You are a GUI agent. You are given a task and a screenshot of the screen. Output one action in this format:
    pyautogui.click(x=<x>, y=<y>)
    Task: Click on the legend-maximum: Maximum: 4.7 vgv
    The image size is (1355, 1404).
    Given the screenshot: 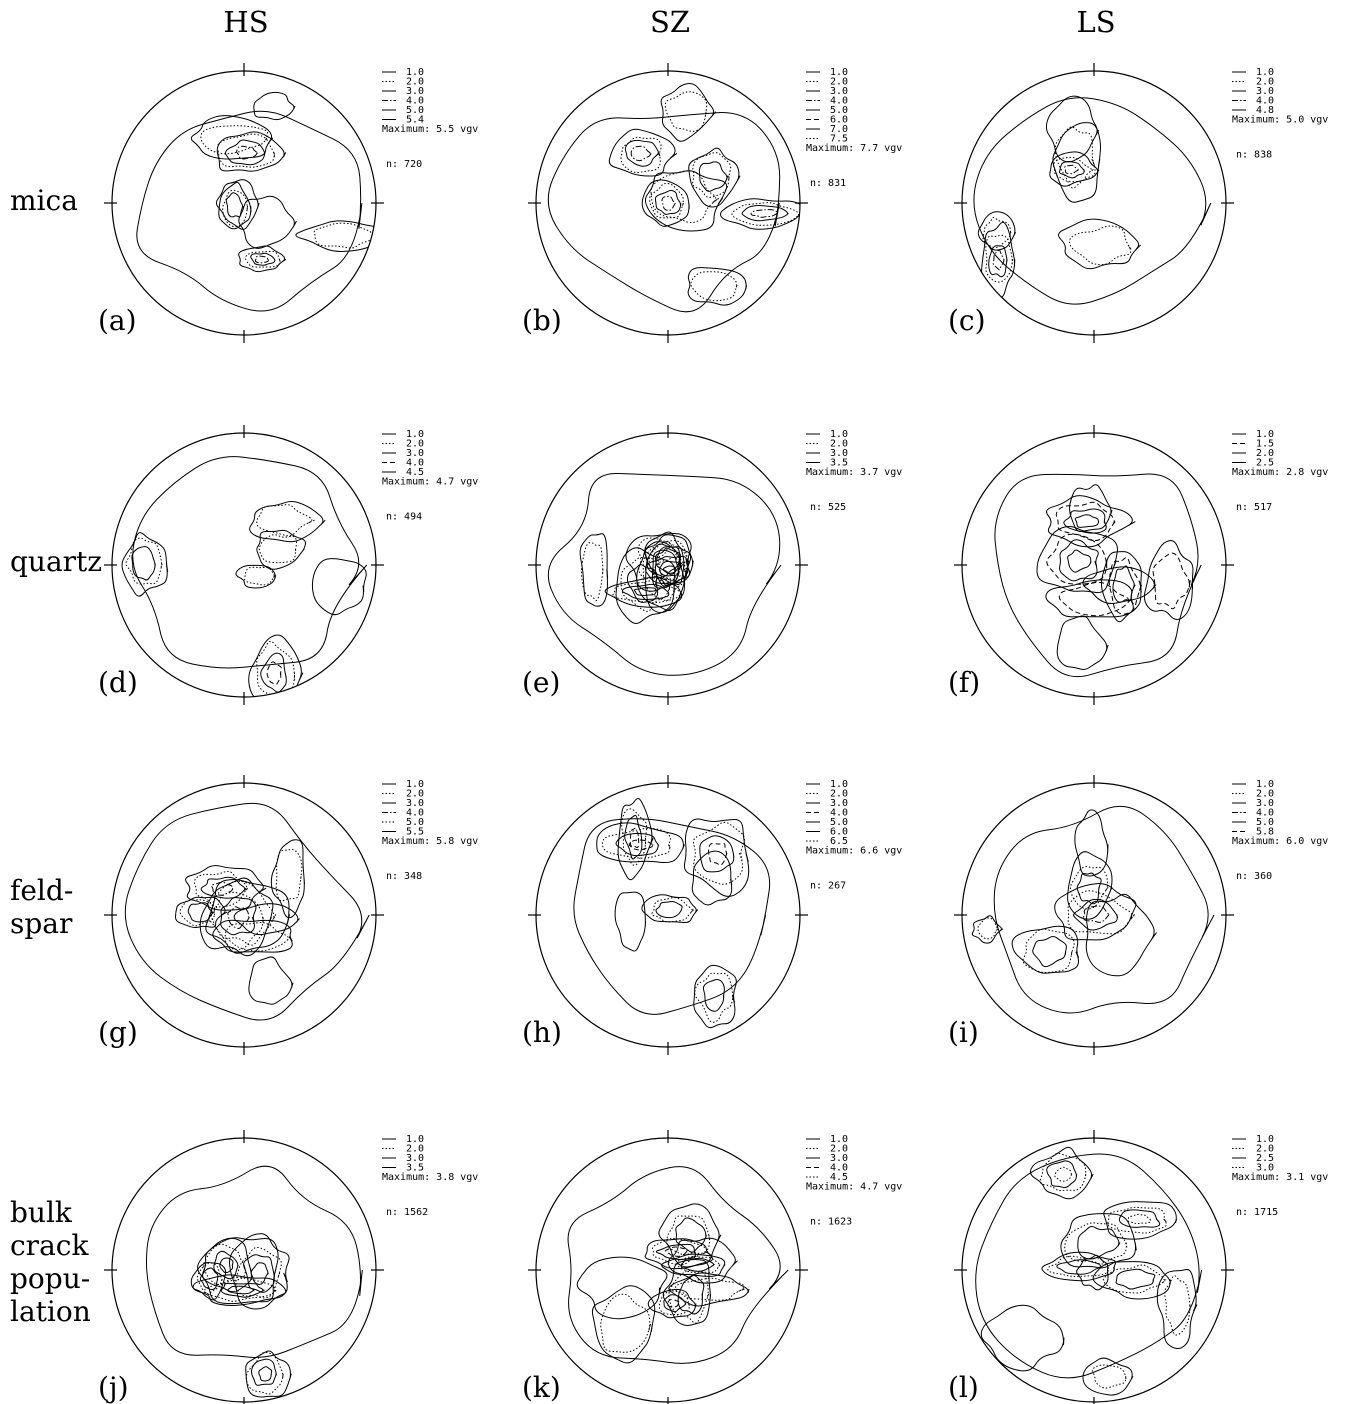 What is the action you would take?
    pyautogui.click(x=430, y=482)
    